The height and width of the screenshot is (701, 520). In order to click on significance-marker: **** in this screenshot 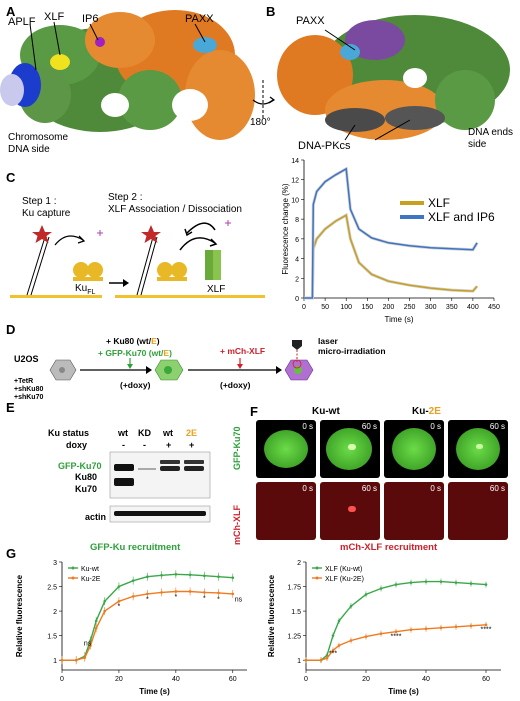, I will do `click(396, 637)`.